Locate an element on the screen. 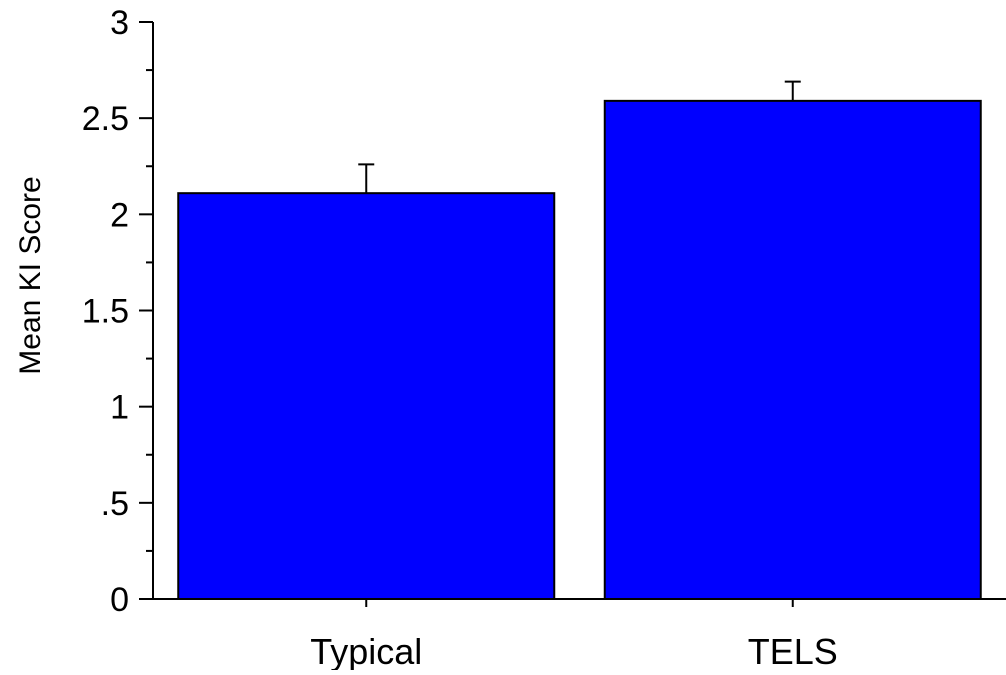  y-axis-title: Mean KI Score is located at coordinates (30, 275).